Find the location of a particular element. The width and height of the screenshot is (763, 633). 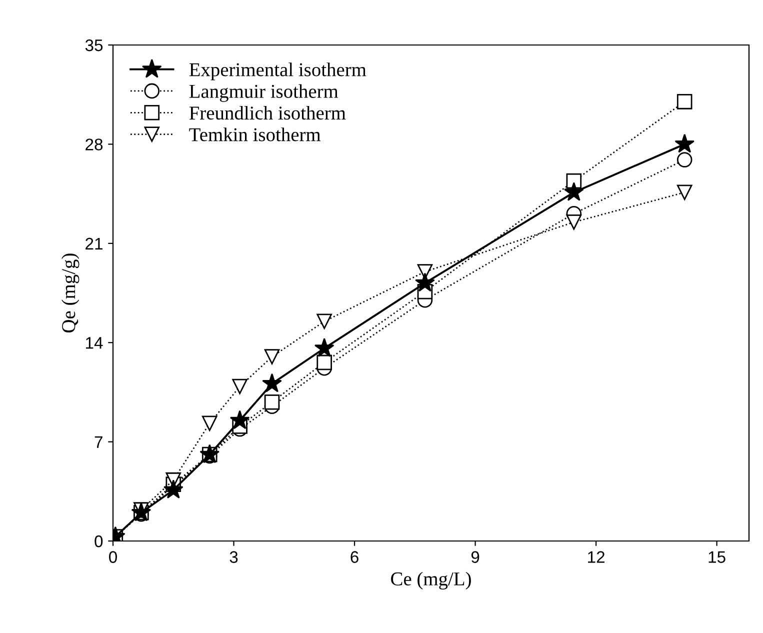

x-tick-label: 6 is located at coordinates (354, 557).